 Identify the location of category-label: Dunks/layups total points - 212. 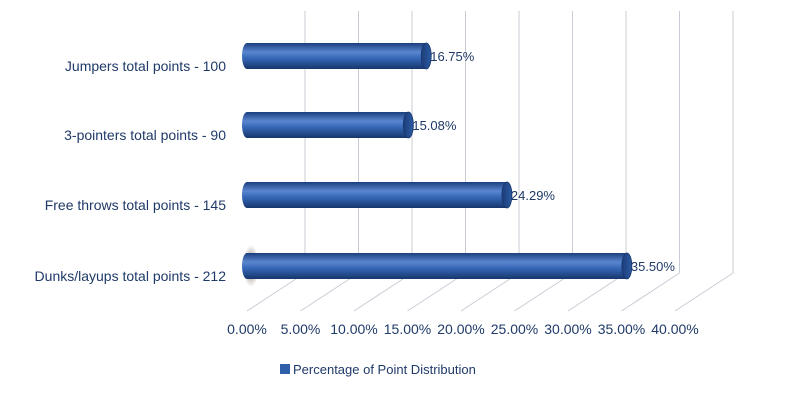
(131, 276).